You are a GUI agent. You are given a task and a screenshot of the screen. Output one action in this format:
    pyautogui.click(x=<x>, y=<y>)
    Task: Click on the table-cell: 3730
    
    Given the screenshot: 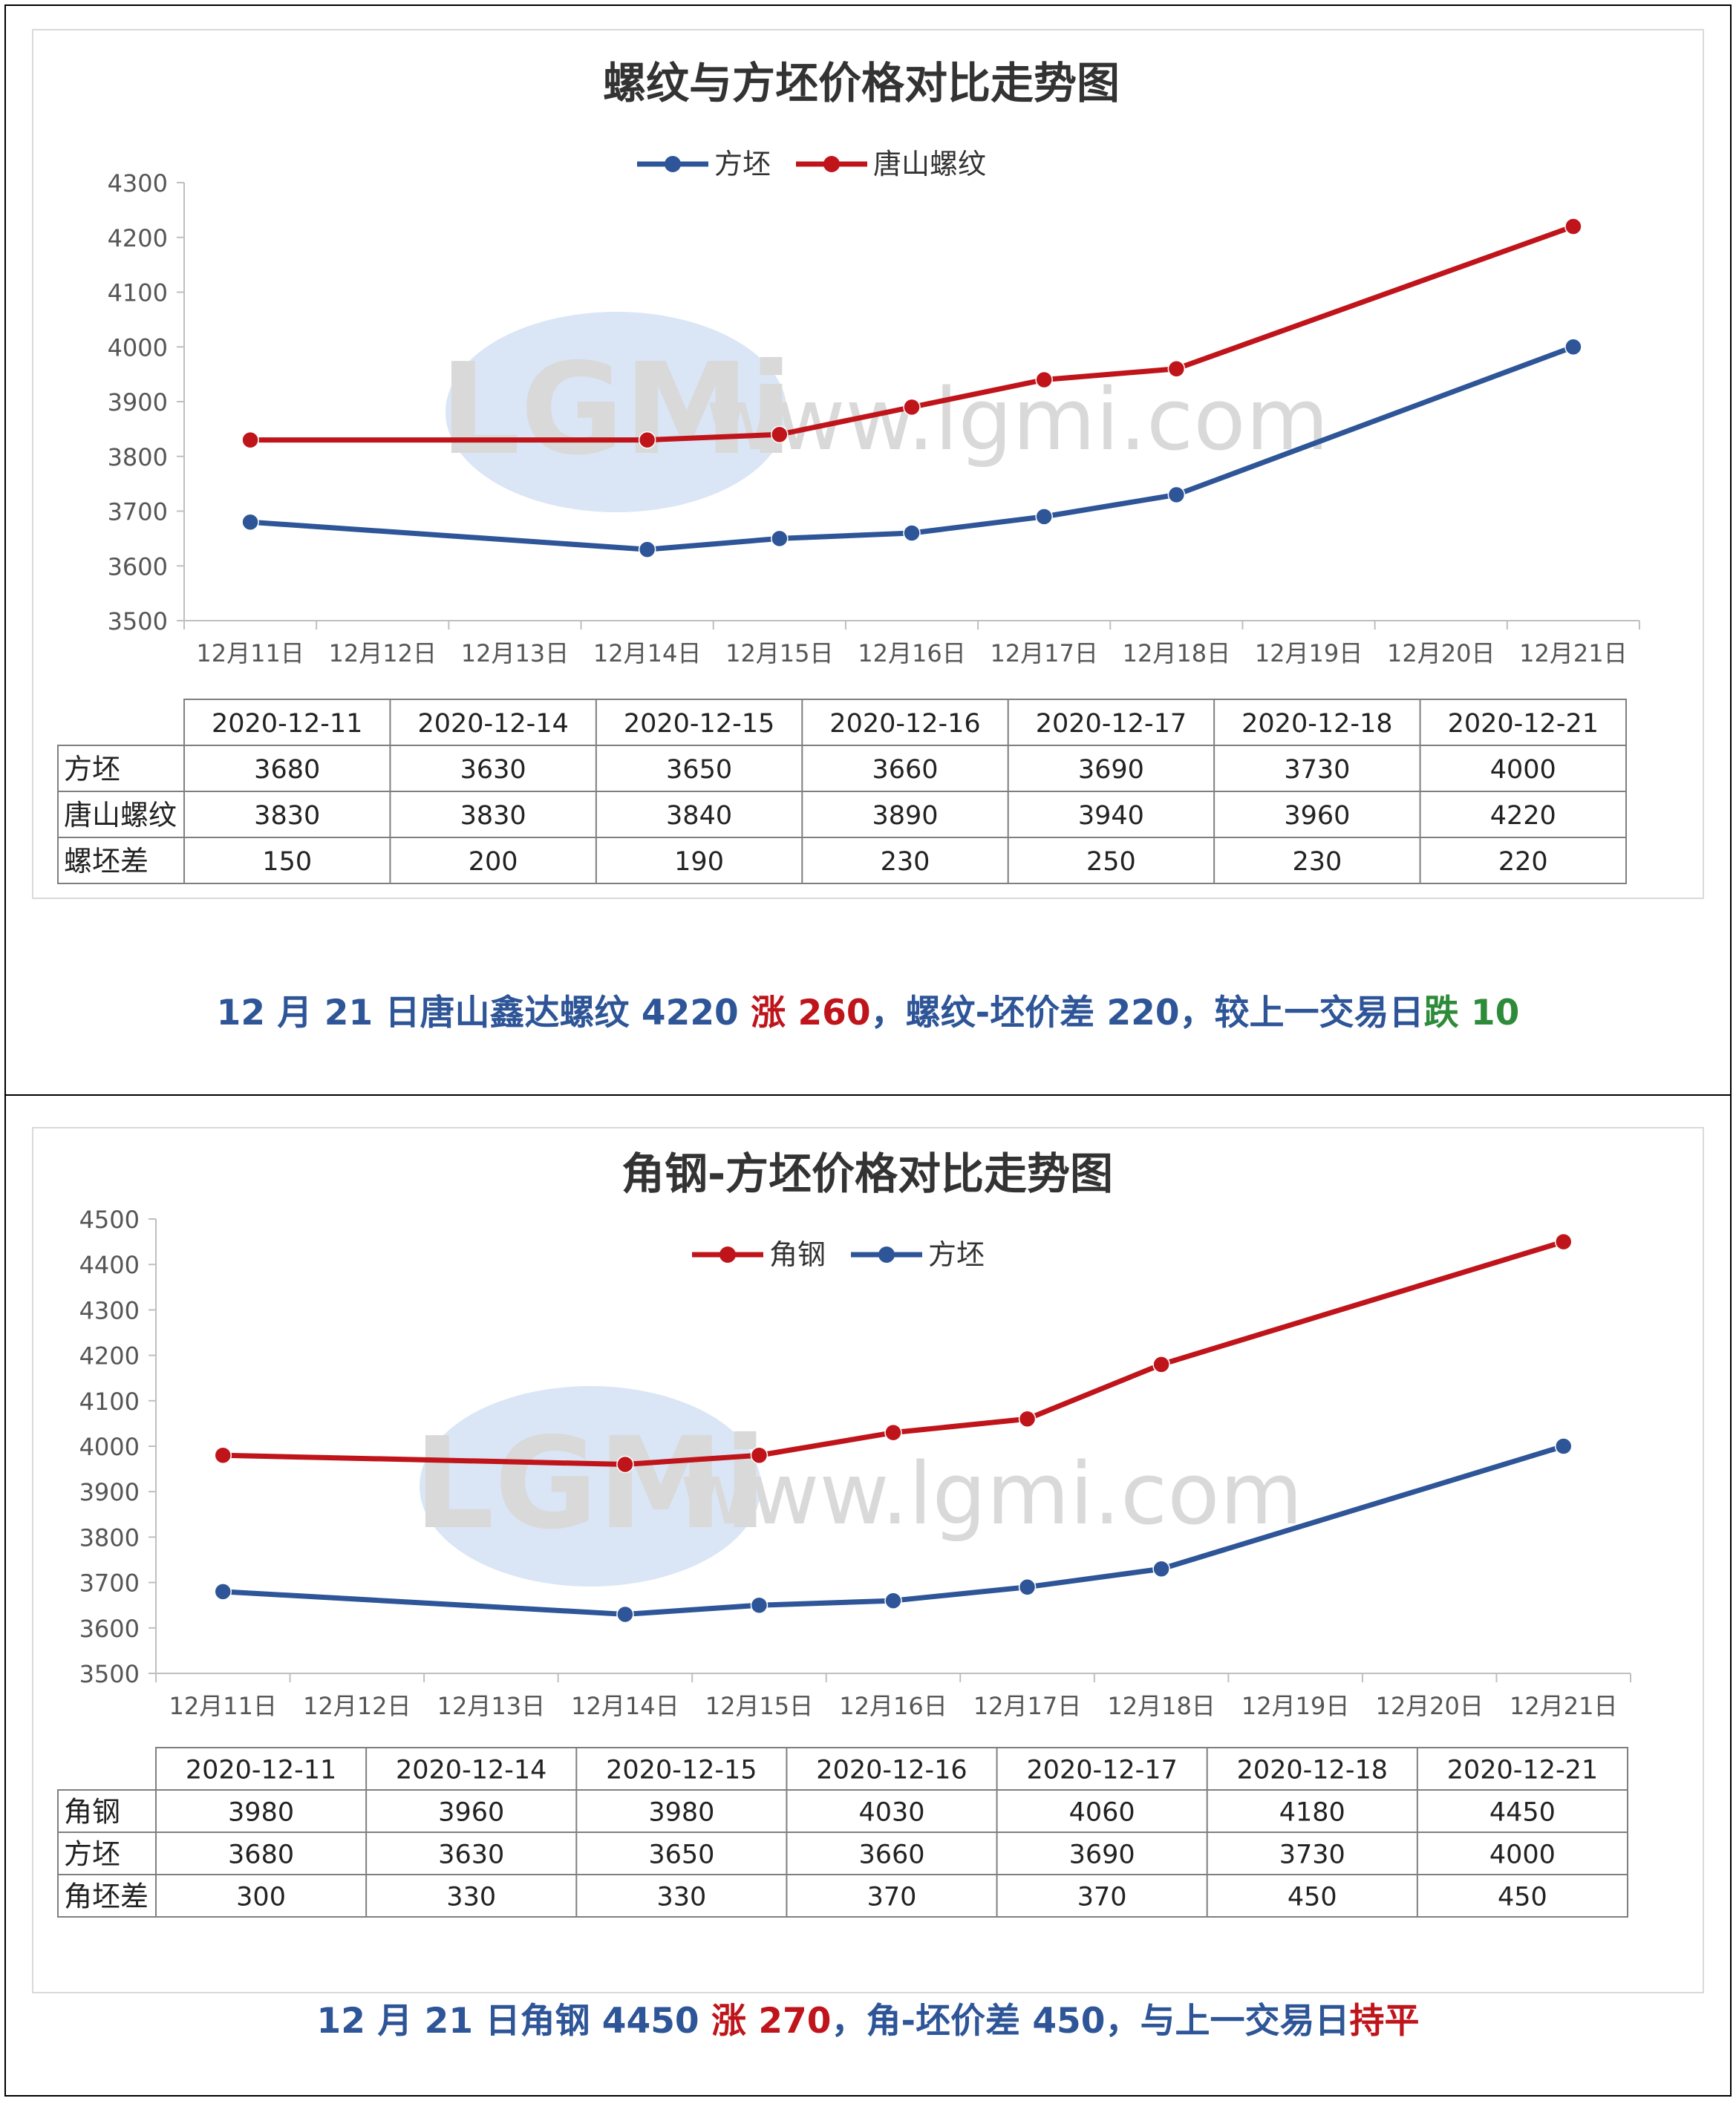 What is the action you would take?
    pyautogui.click(x=1317, y=770)
    